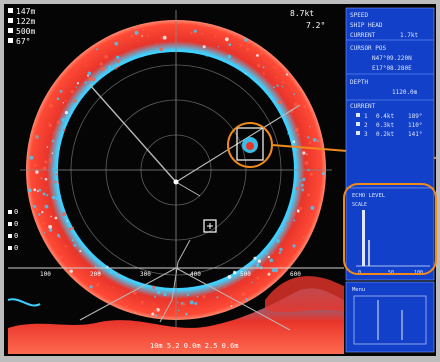  Describe the element at coordinates (176, 182) in the screenshot. I see `own-ship-marker` at that location.